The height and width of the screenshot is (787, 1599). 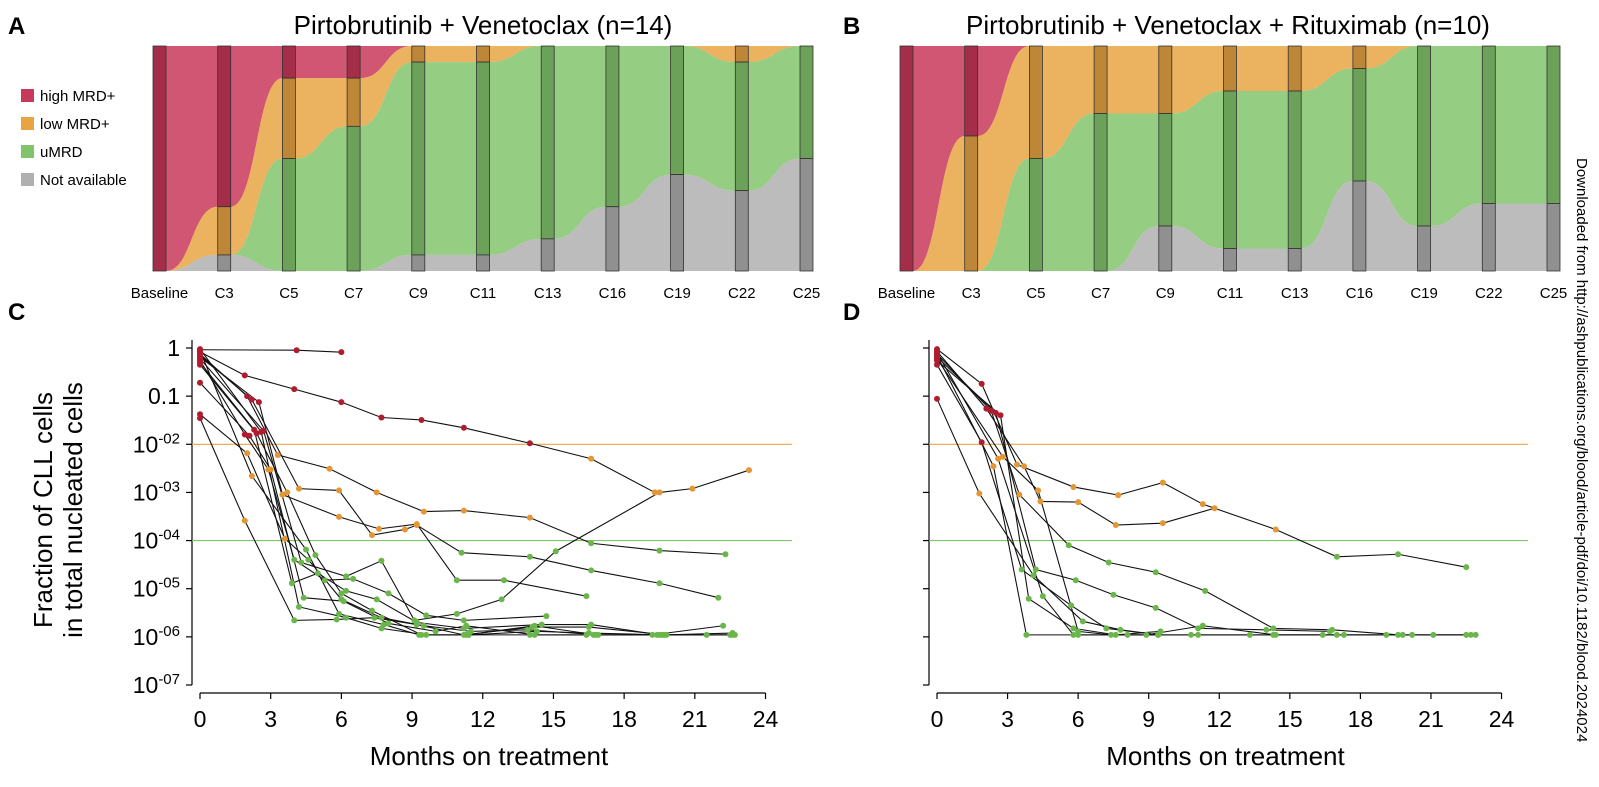 What do you see at coordinates (1078, 719) in the screenshot?
I see `x-tick-label: 6` at bounding box center [1078, 719].